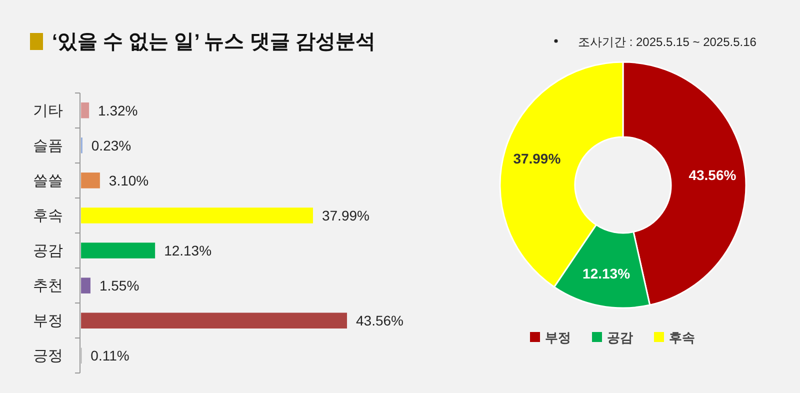  I want to click on y-tick-label: 추천, so click(48, 286).